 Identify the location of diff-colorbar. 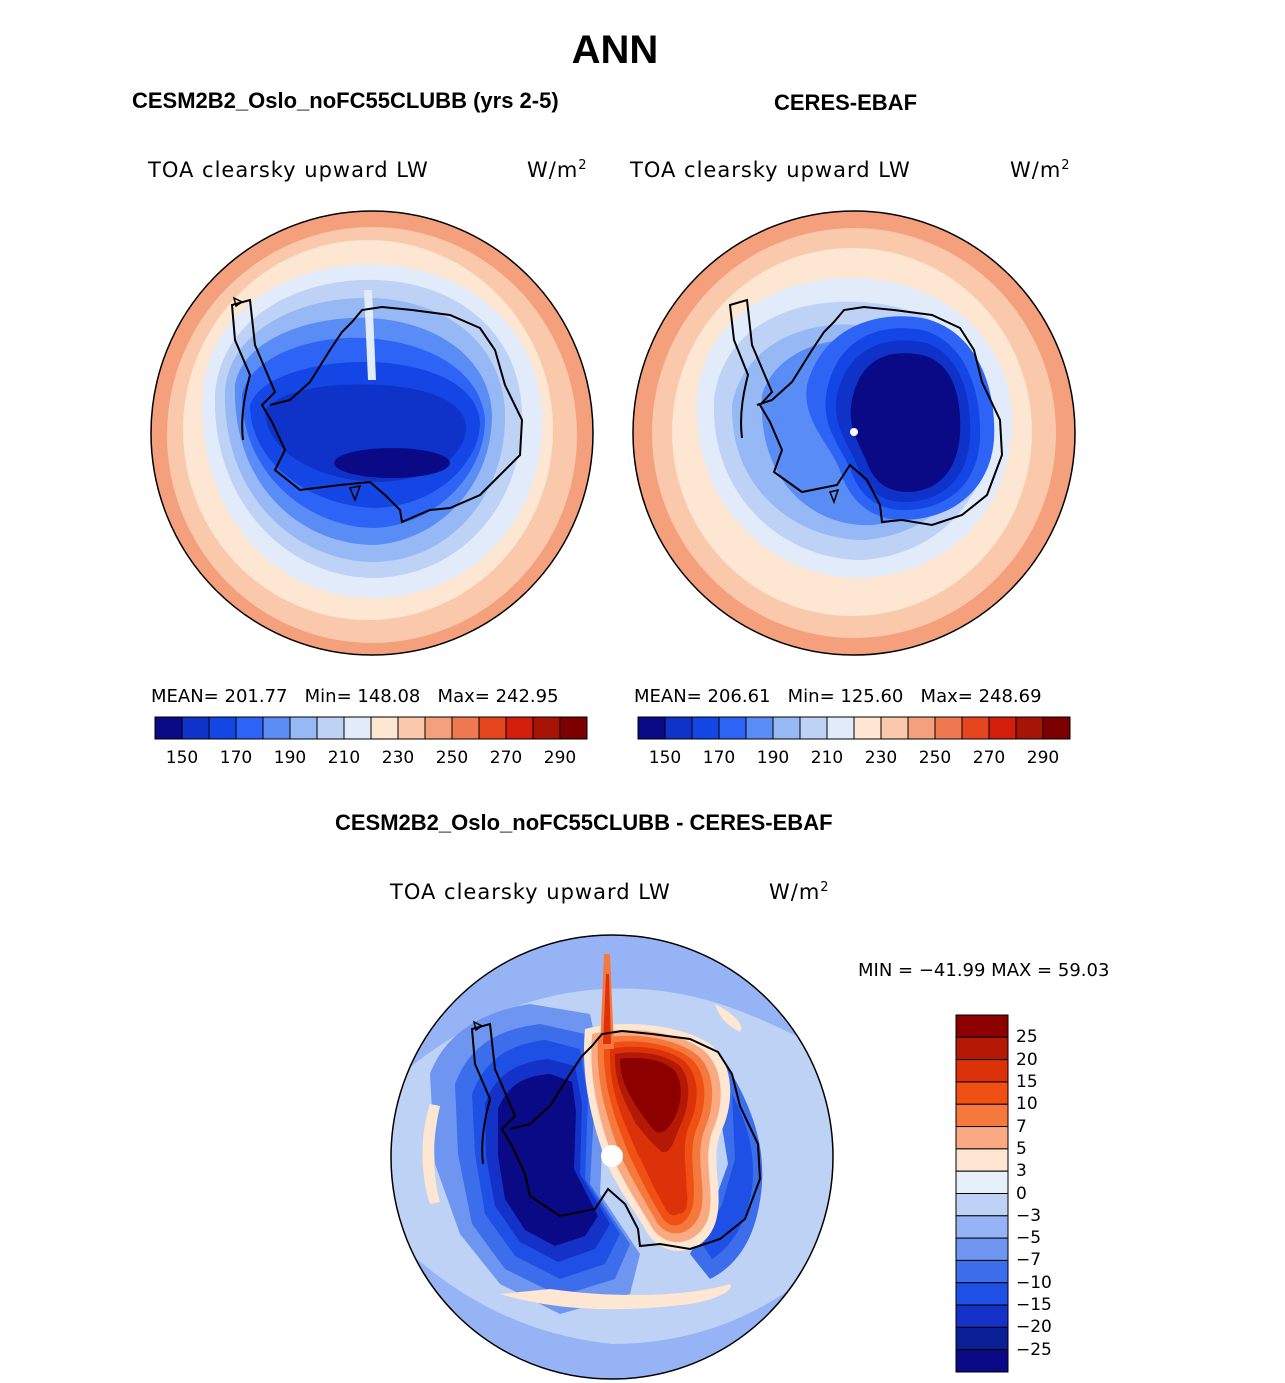
(982, 1193).